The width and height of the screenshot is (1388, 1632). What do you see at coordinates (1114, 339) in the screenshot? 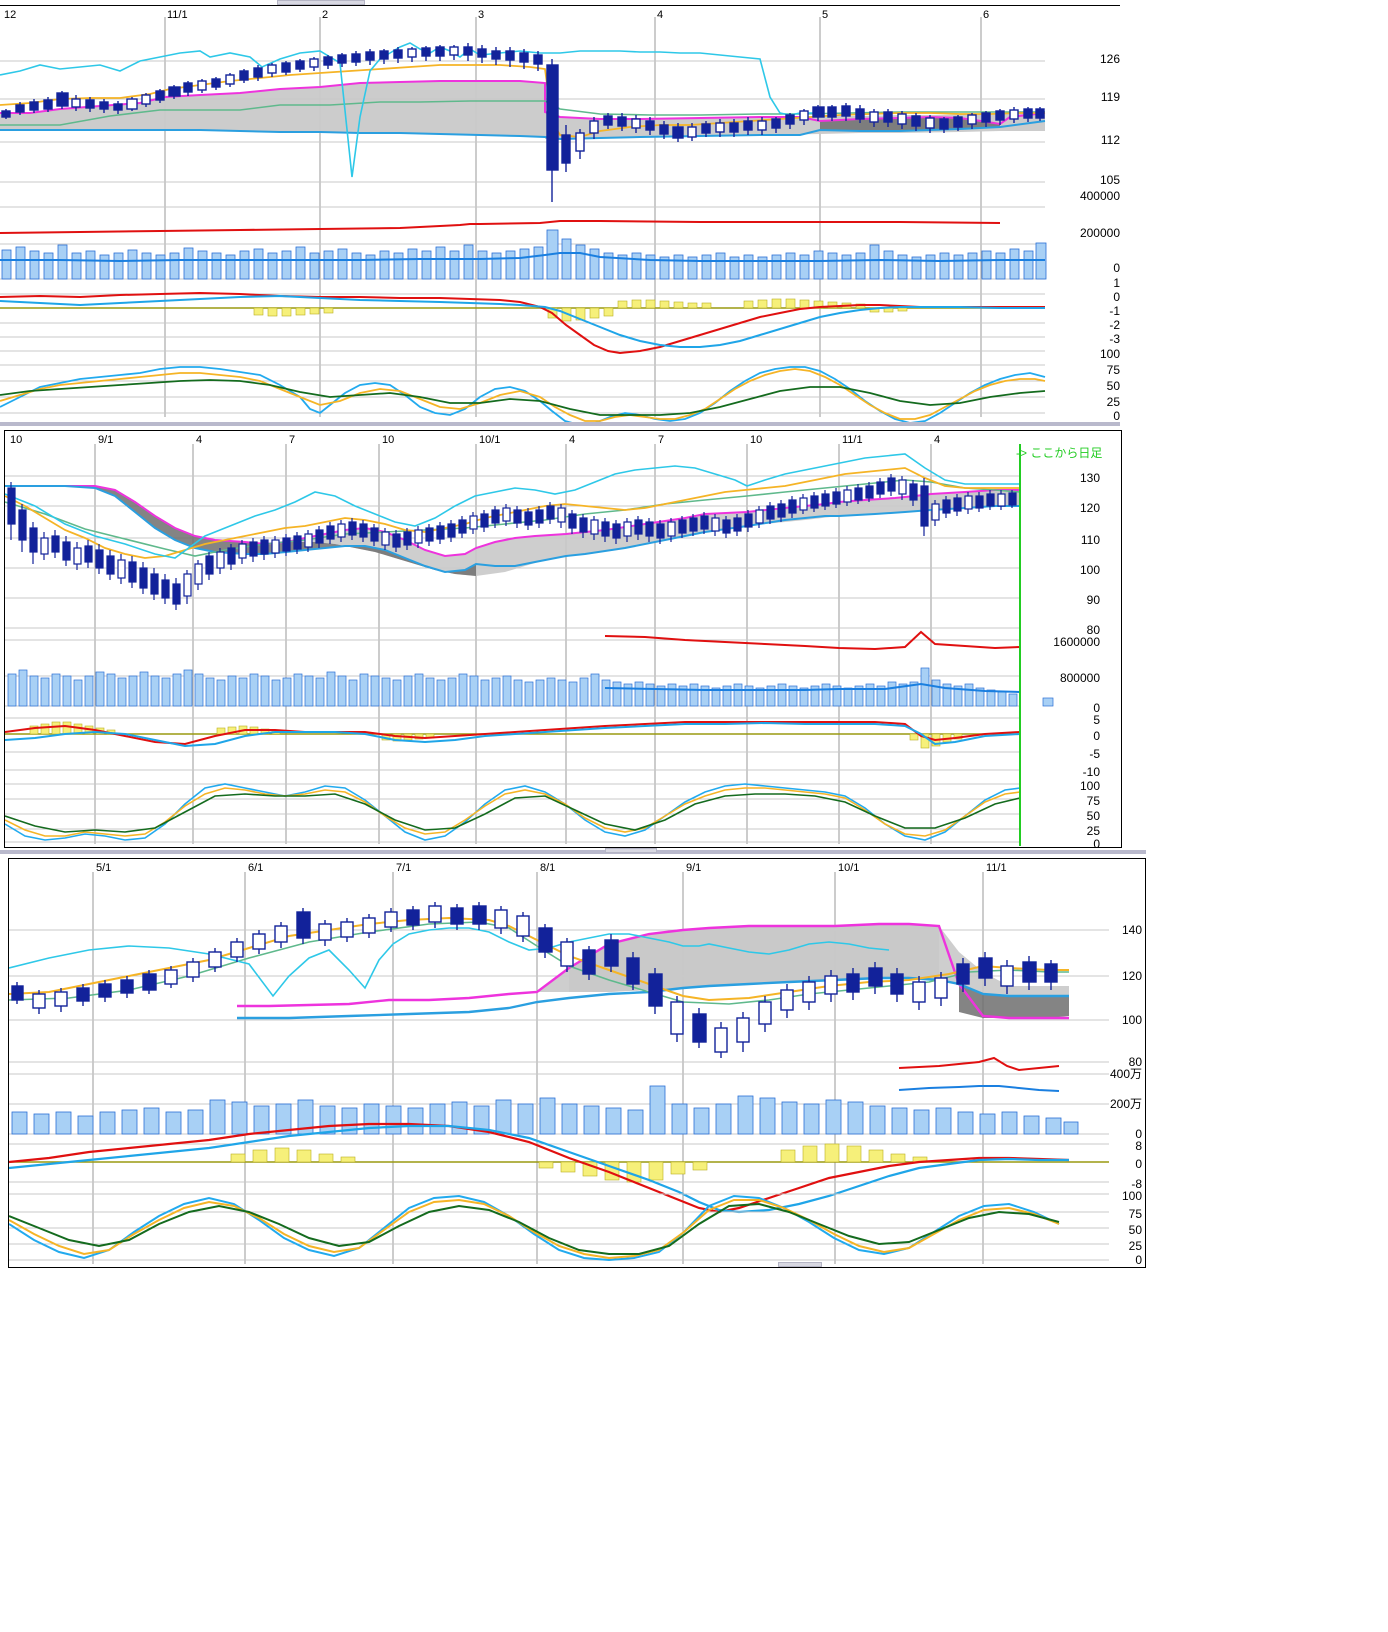
I see `ytick-label: -3` at bounding box center [1114, 339].